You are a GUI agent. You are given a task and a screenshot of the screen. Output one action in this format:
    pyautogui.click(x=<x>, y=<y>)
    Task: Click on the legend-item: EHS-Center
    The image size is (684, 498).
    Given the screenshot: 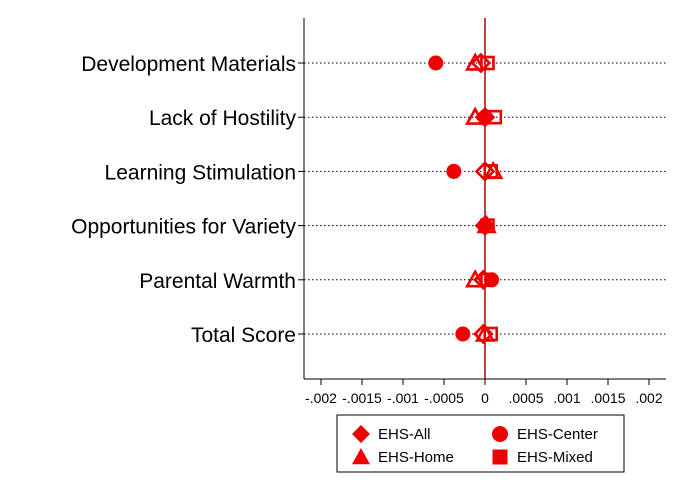 What is the action you would take?
    pyautogui.click(x=545, y=434)
    